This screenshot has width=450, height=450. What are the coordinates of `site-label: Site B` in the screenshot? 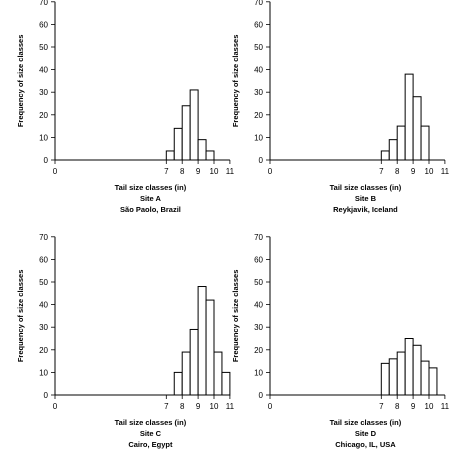 It's located at (366, 198).